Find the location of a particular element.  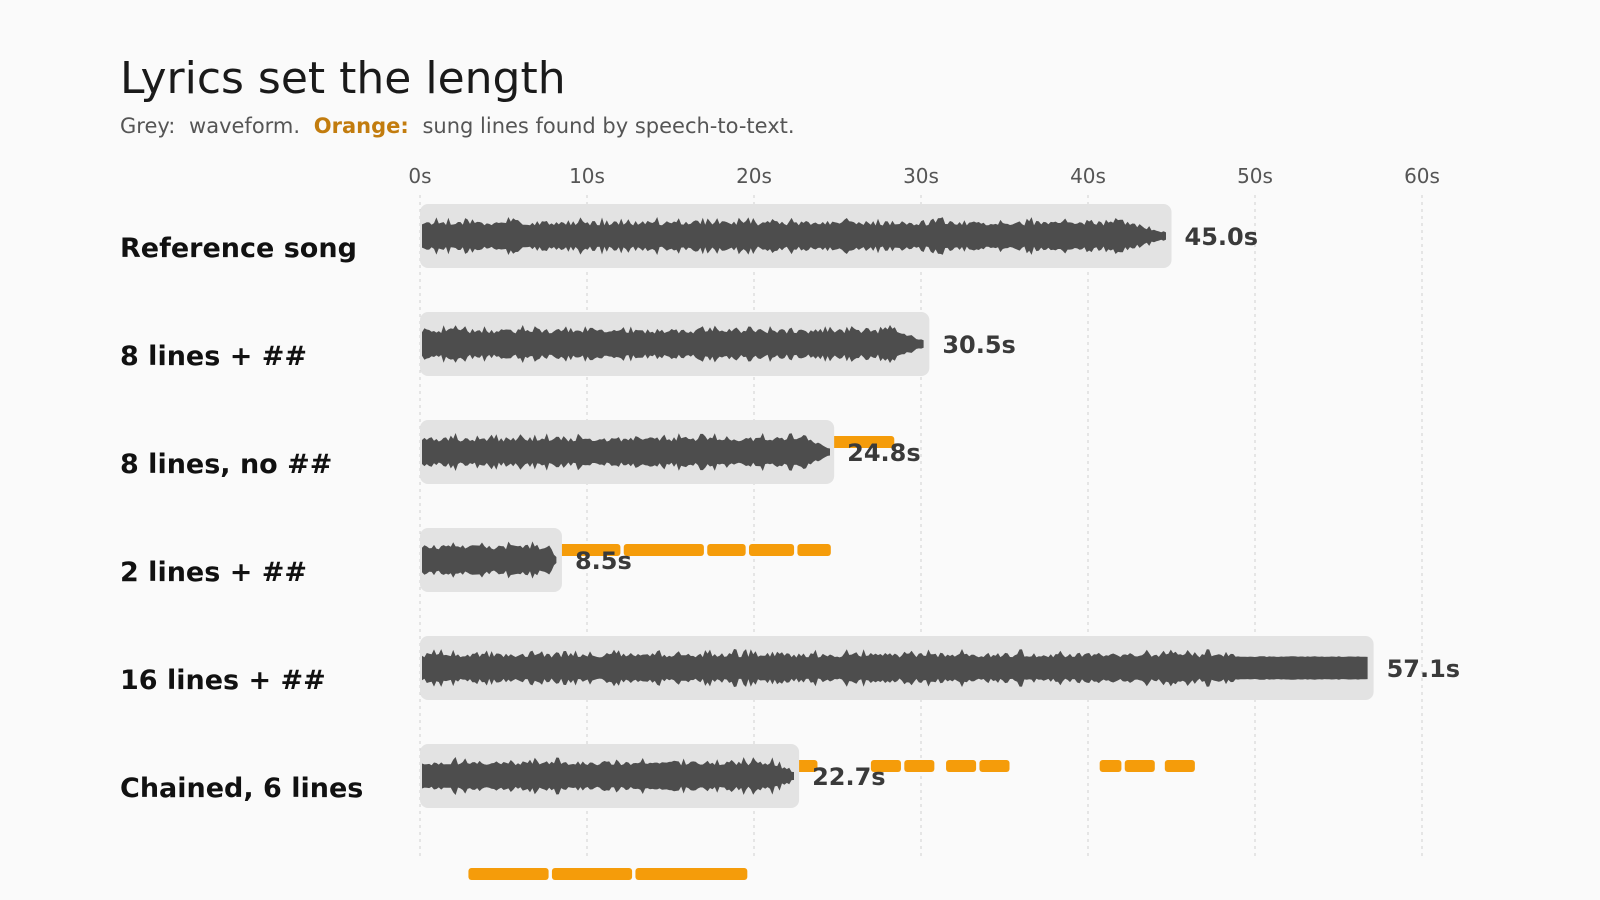

duration-label: 22.7s is located at coordinates (849, 777).